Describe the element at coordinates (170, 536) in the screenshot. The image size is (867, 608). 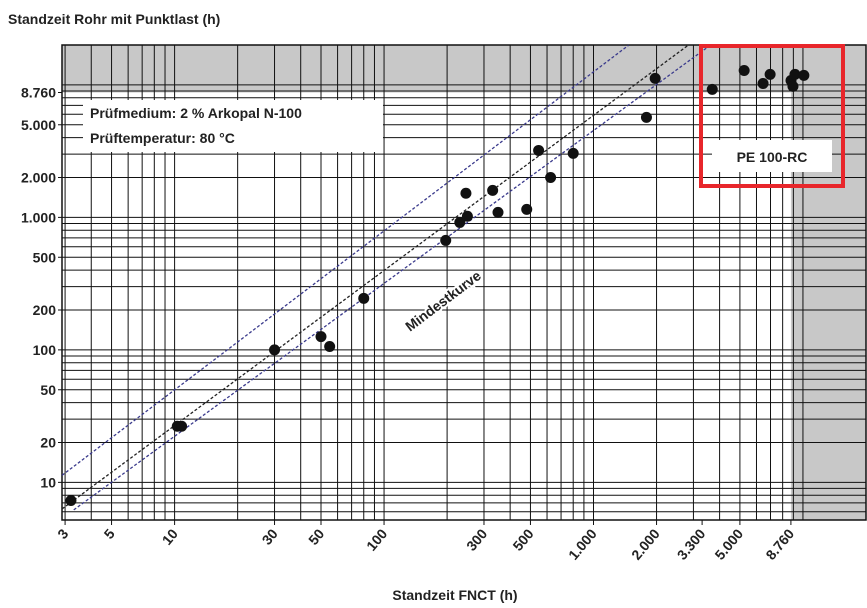
I see `x-tick-label: 10` at that location.